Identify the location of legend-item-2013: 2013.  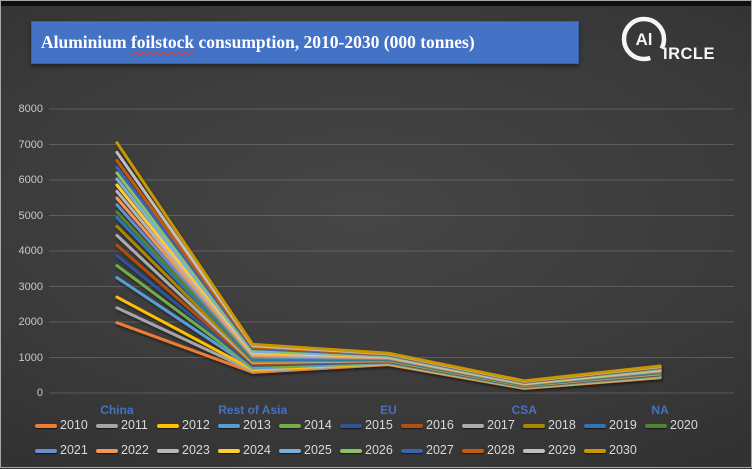
(248, 425).